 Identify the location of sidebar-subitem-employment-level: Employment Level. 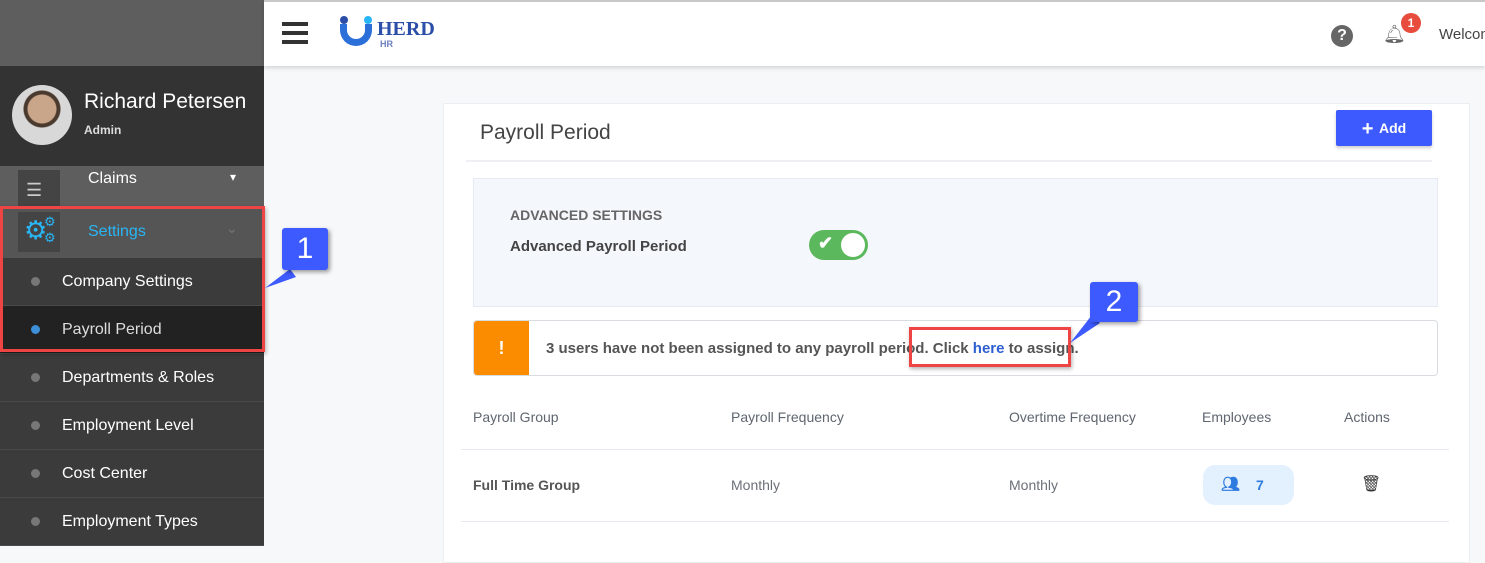
(132, 426).